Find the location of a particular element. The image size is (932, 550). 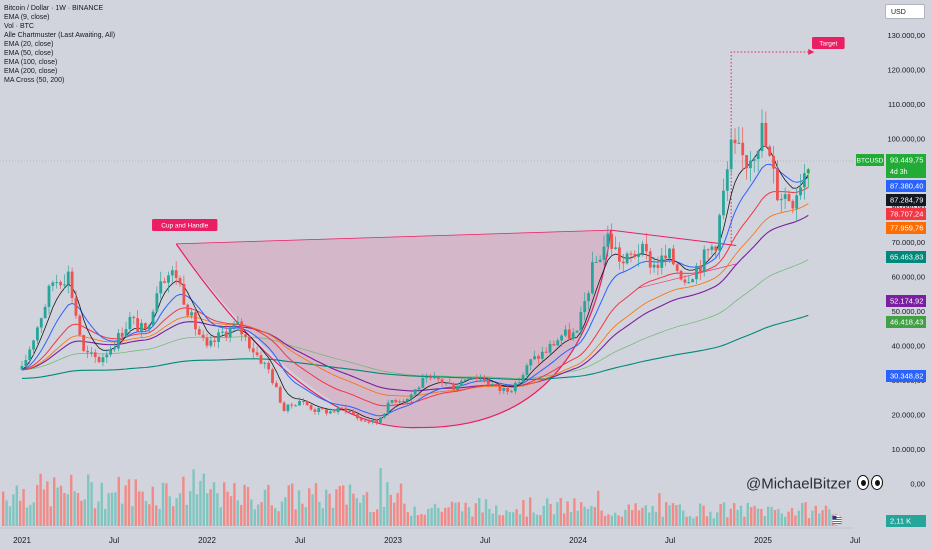

legend-ema50: EMA (50, close) is located at coordinates (29, 53).